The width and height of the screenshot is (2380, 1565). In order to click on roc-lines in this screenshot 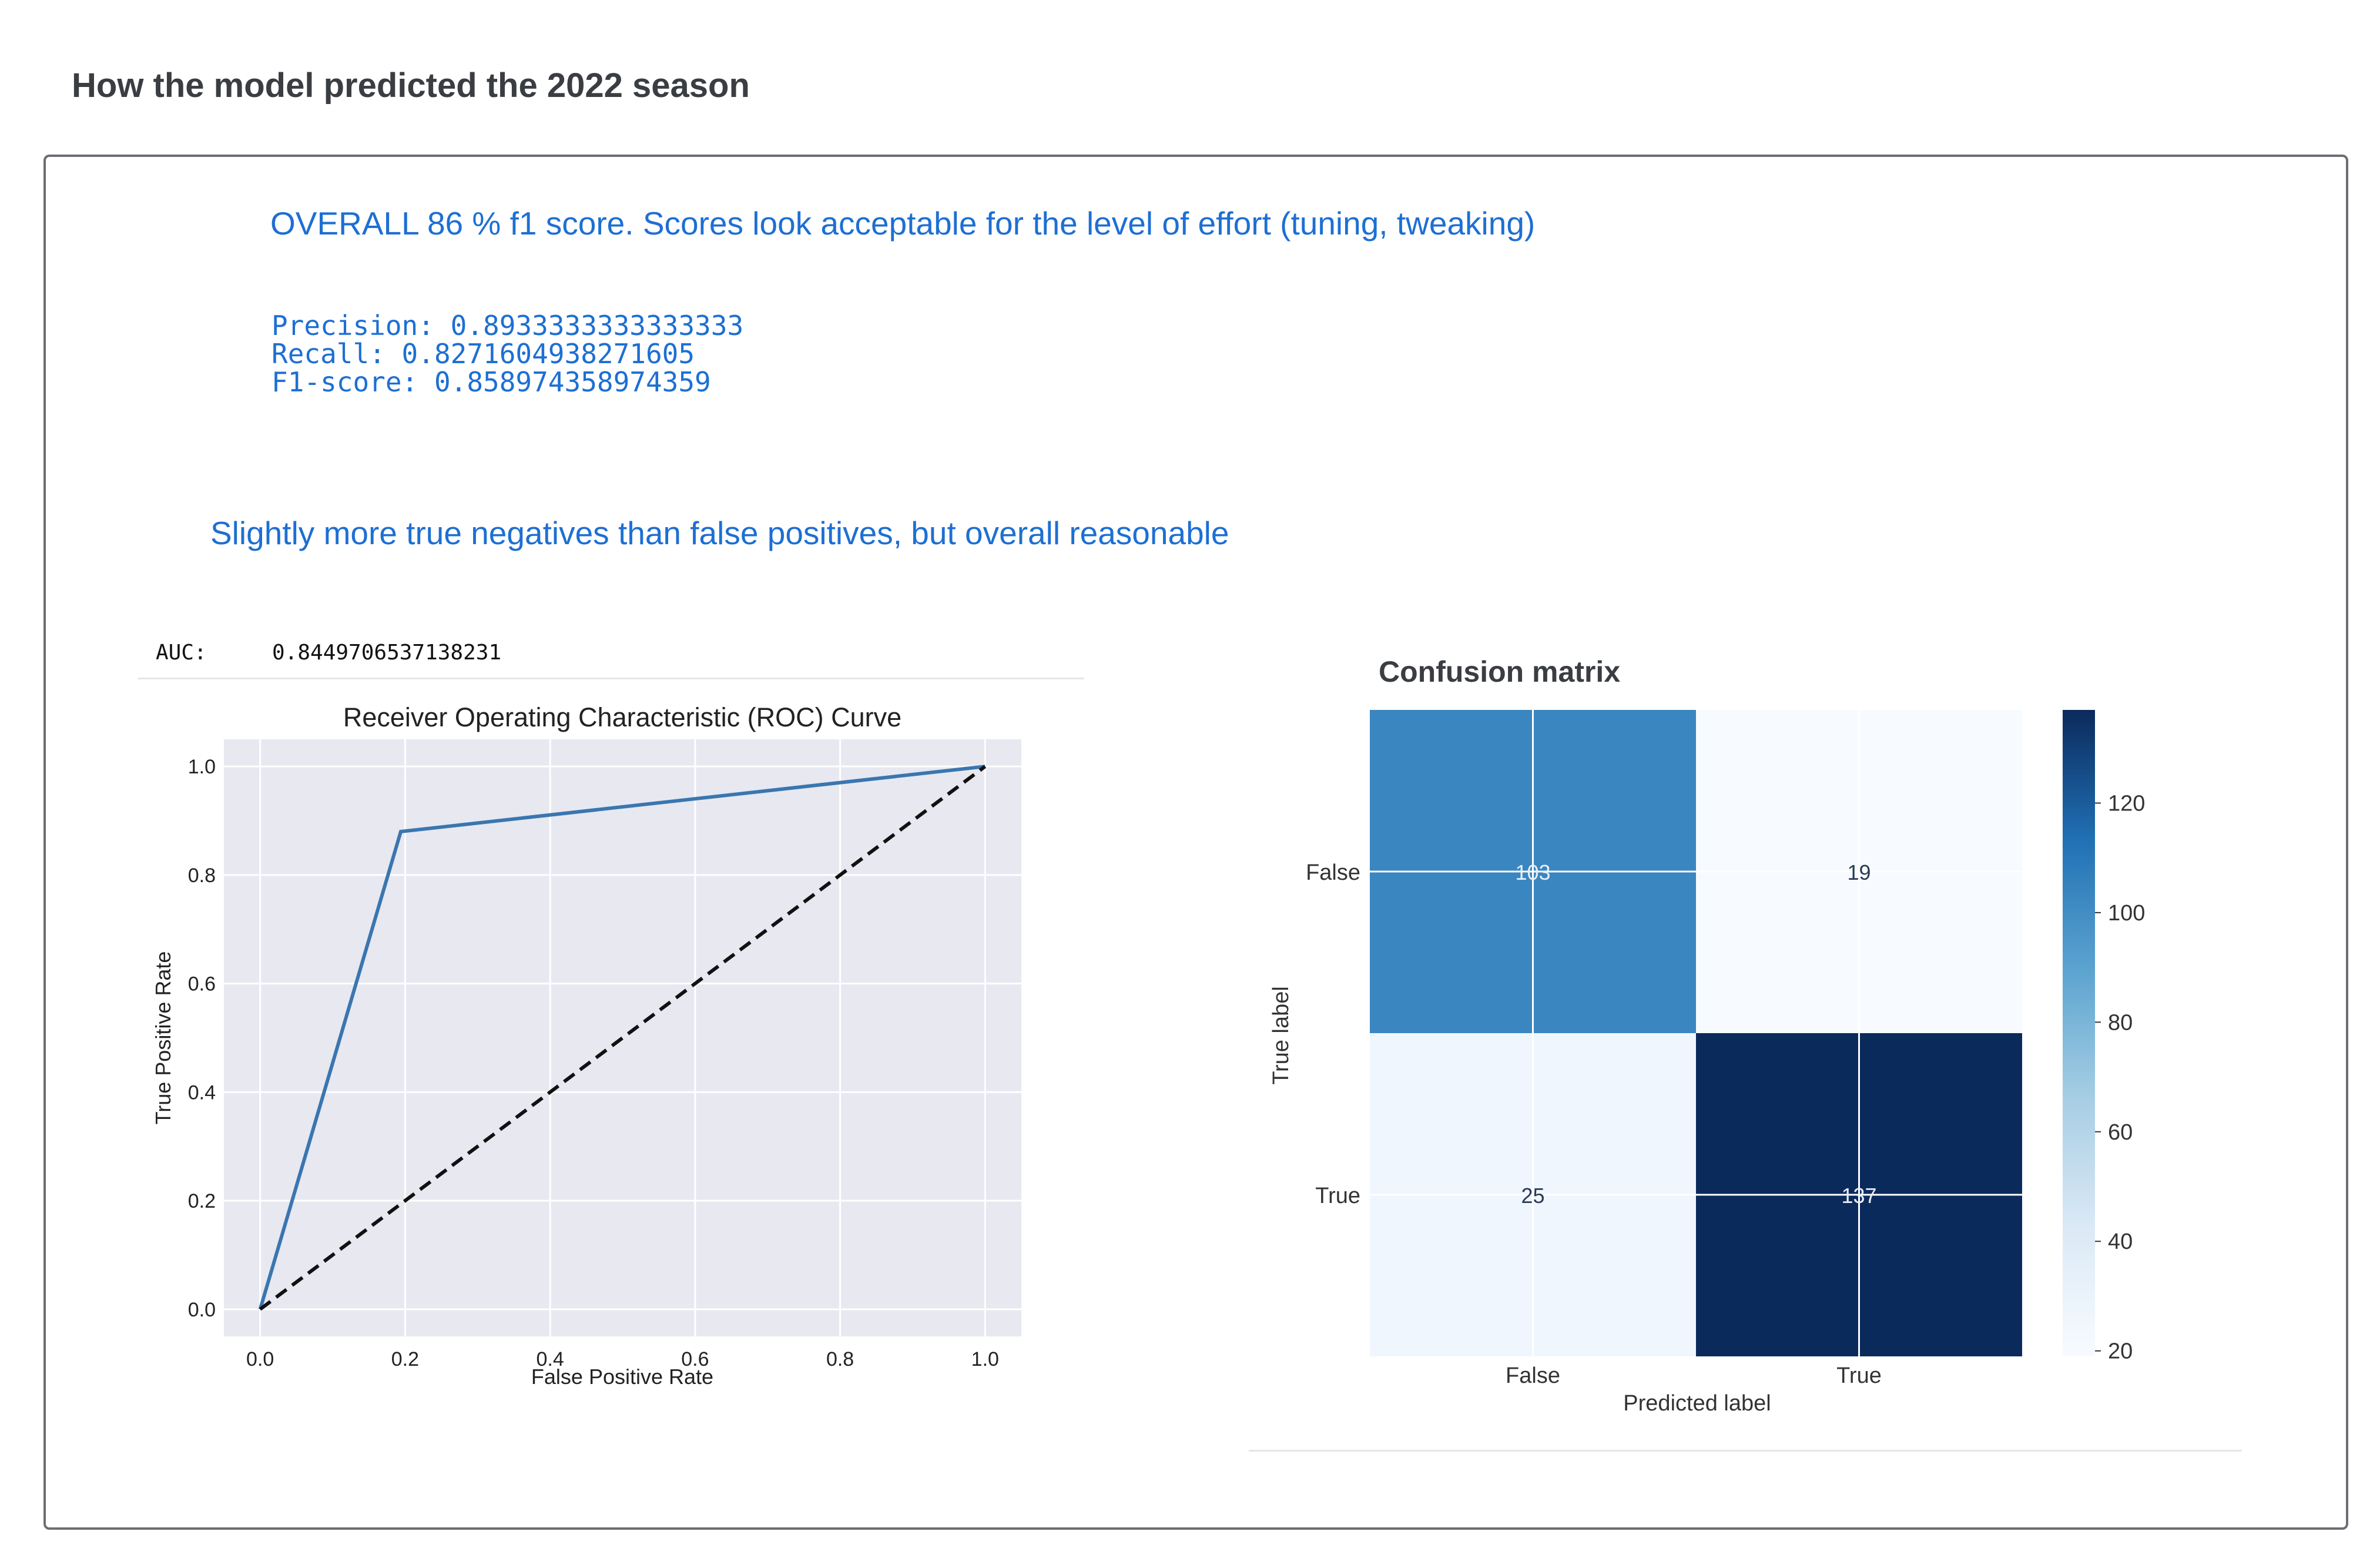, I will do `click(622, 1038)`.